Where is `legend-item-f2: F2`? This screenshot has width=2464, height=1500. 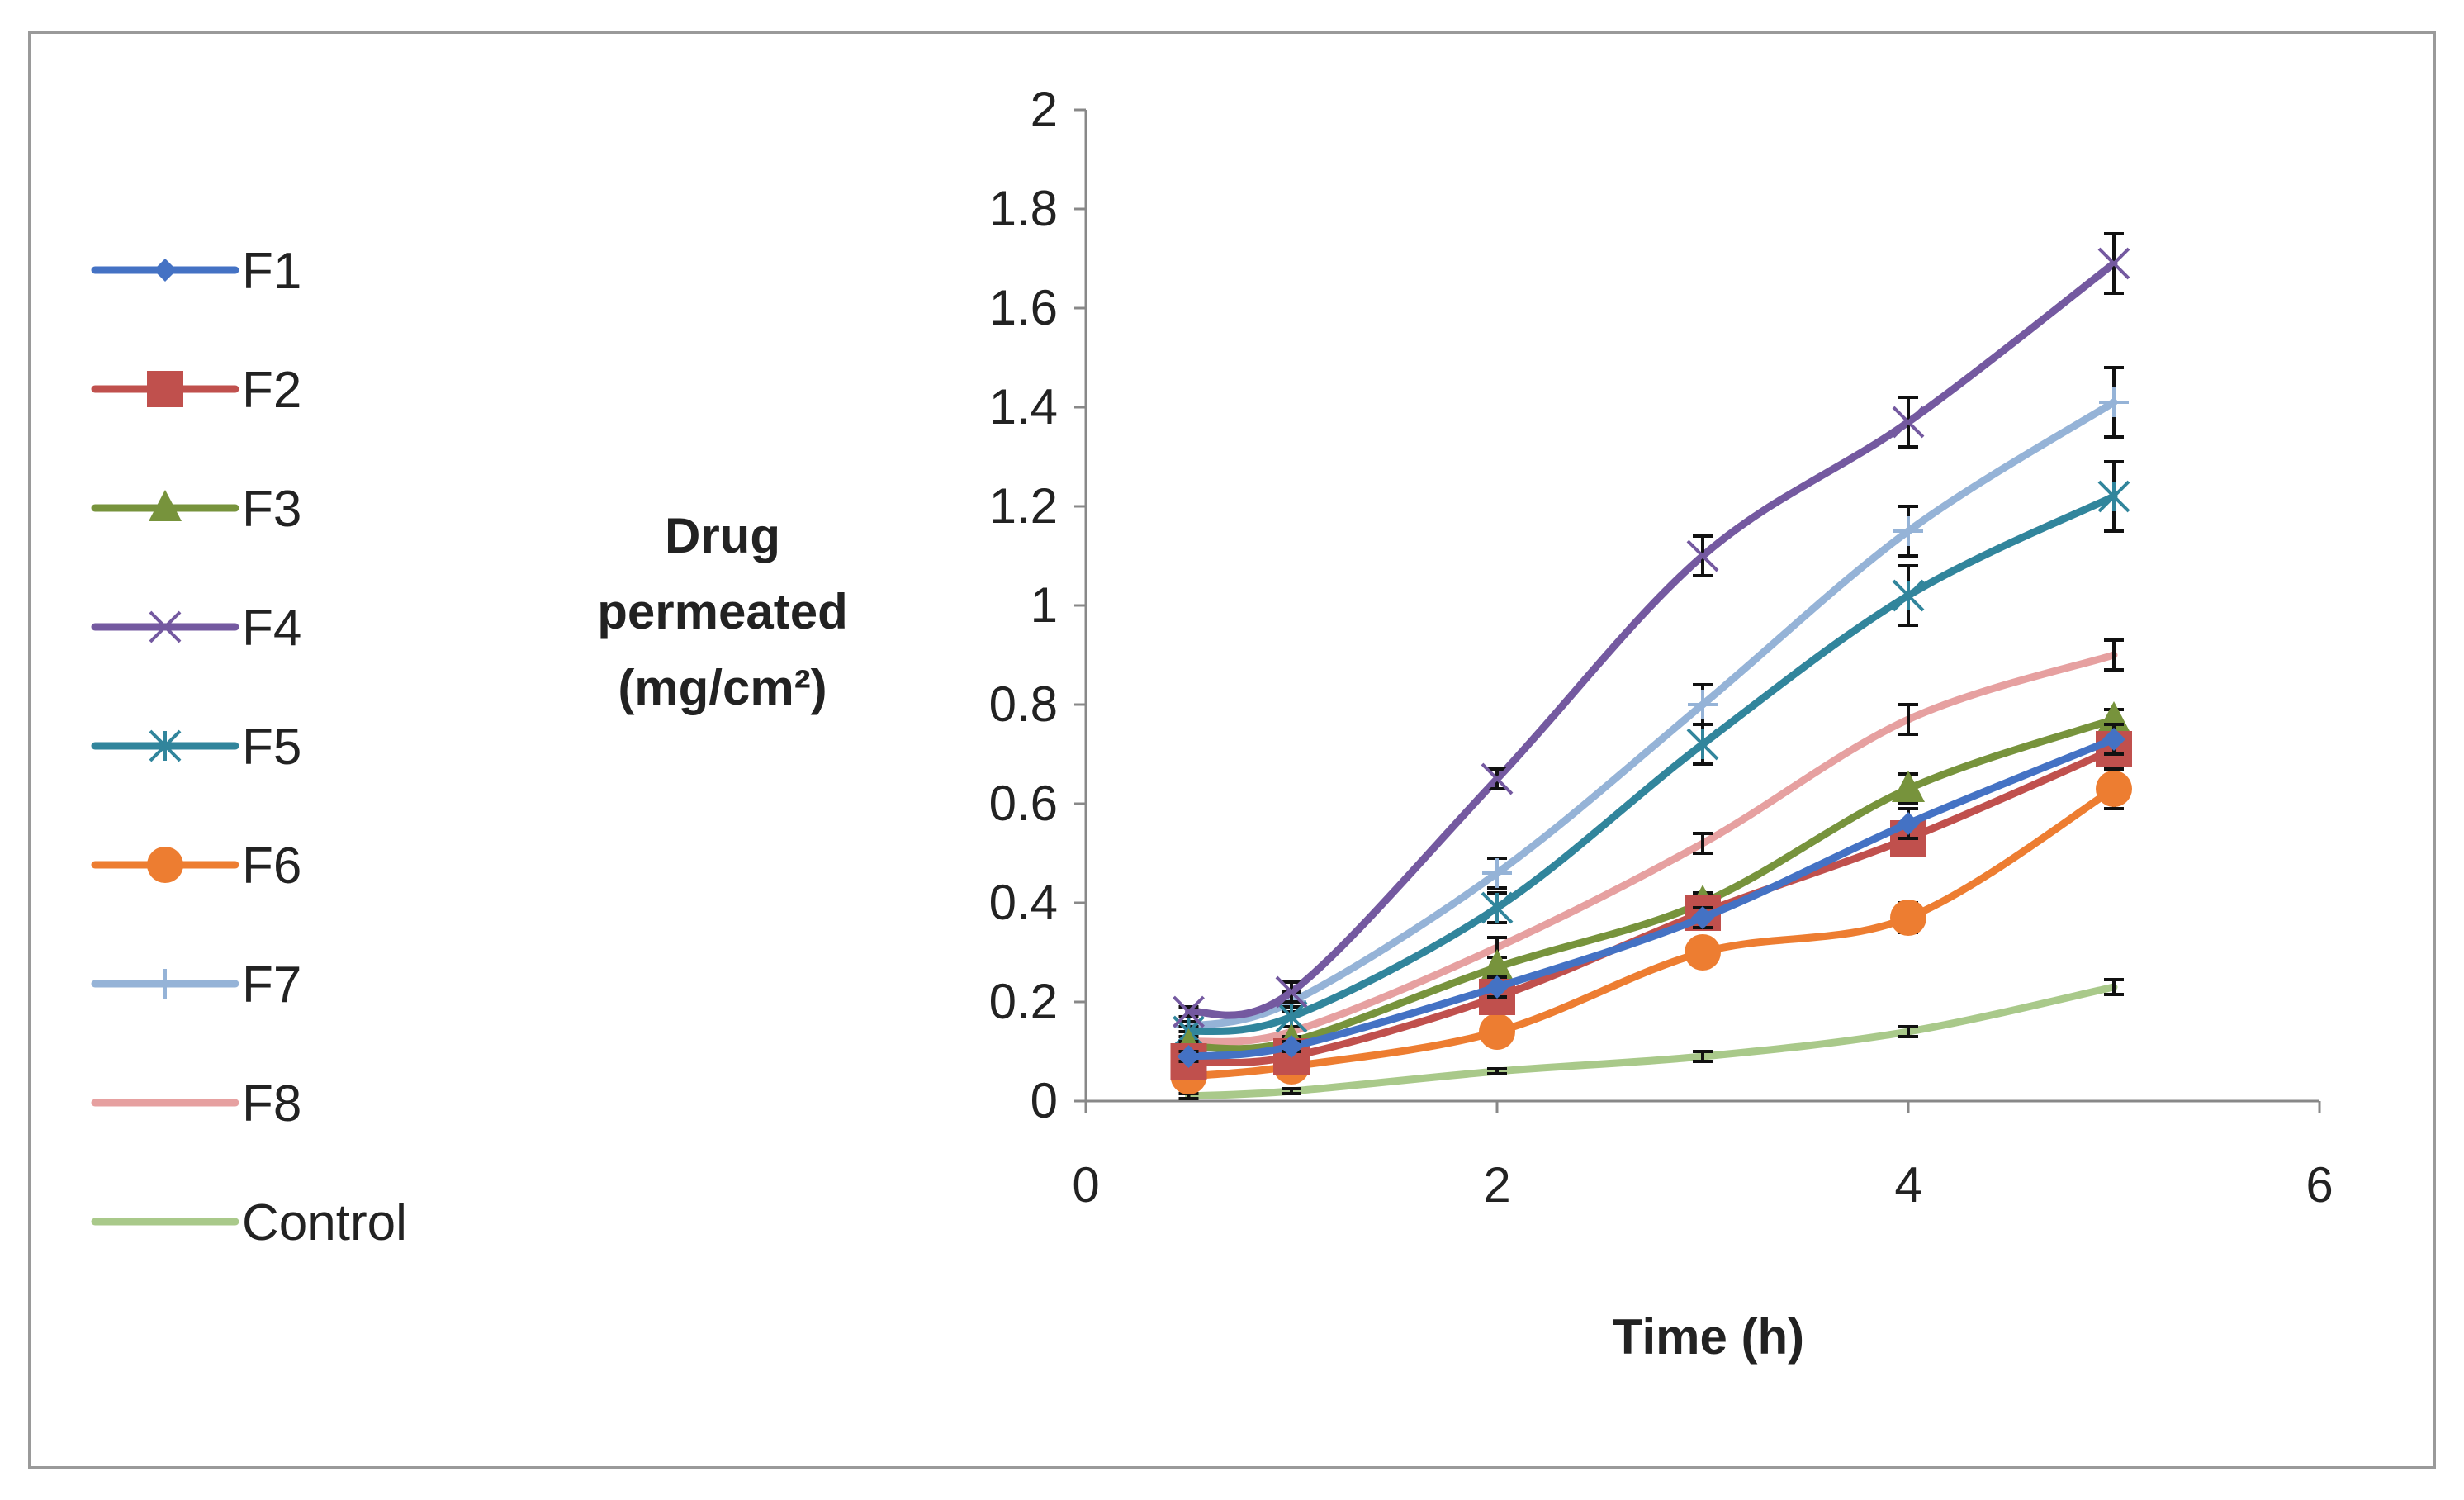 legend-item-f2: F2 is located at coordinates (196, 390).